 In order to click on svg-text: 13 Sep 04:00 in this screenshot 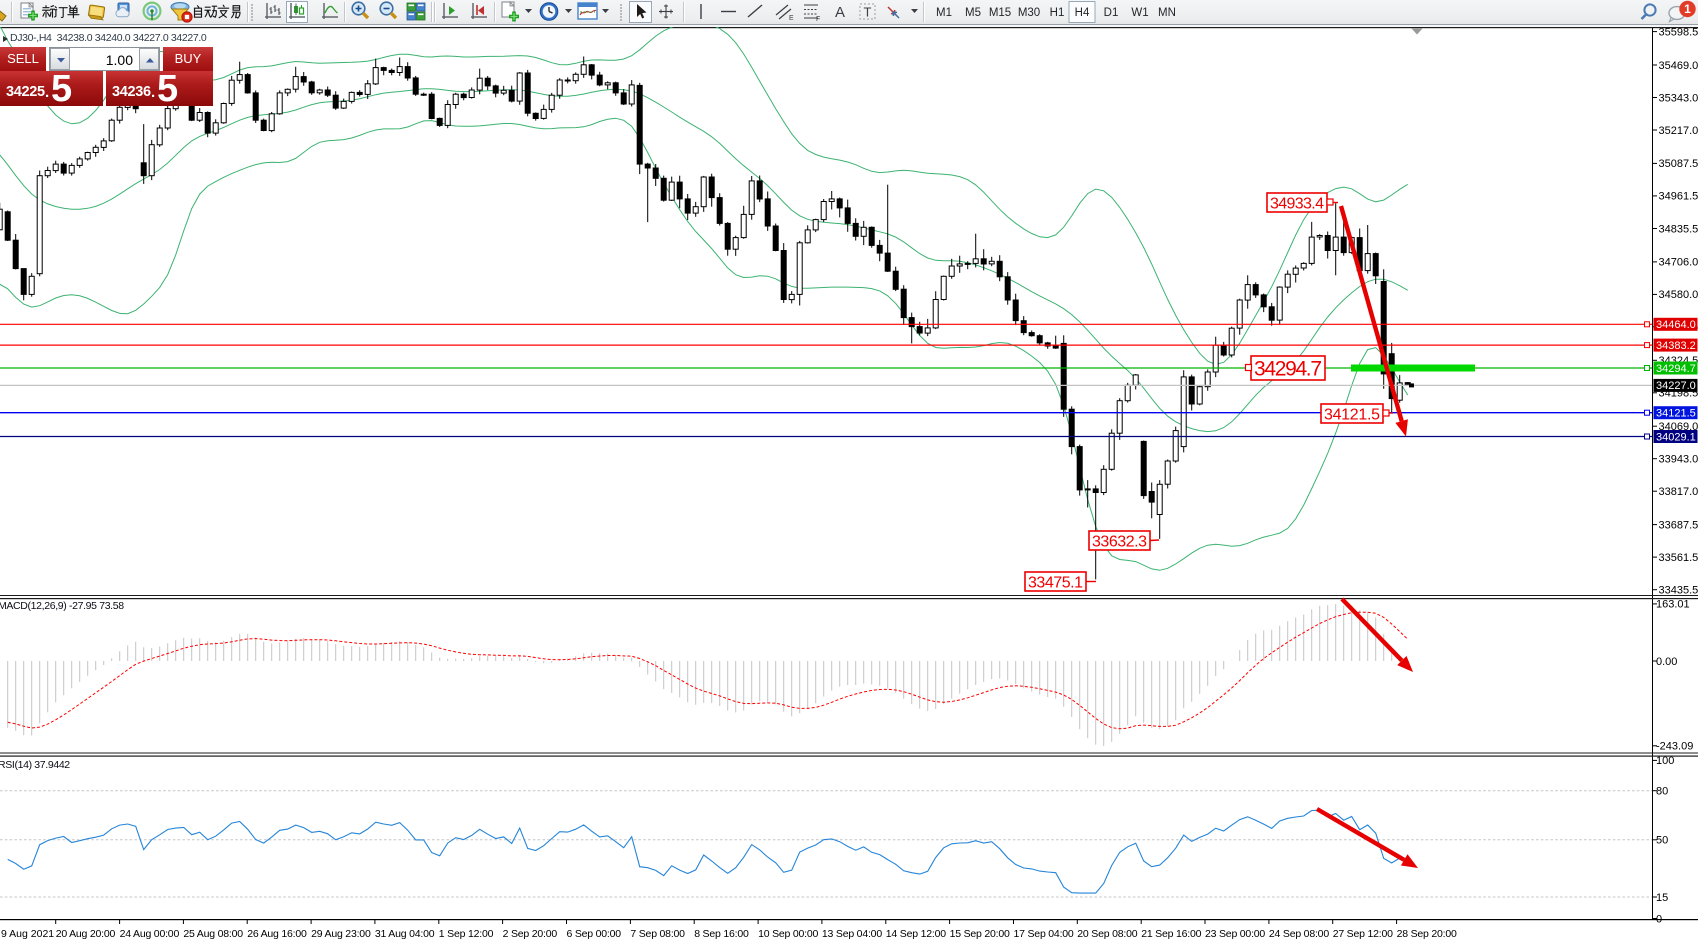, I will do `click(852, 934)`.